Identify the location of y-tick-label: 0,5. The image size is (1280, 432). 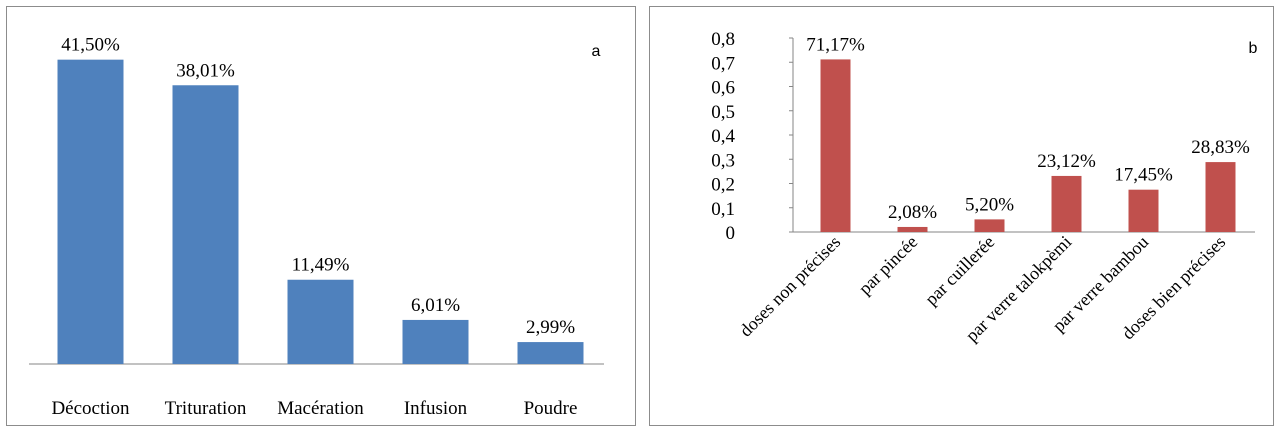
(723, 112).